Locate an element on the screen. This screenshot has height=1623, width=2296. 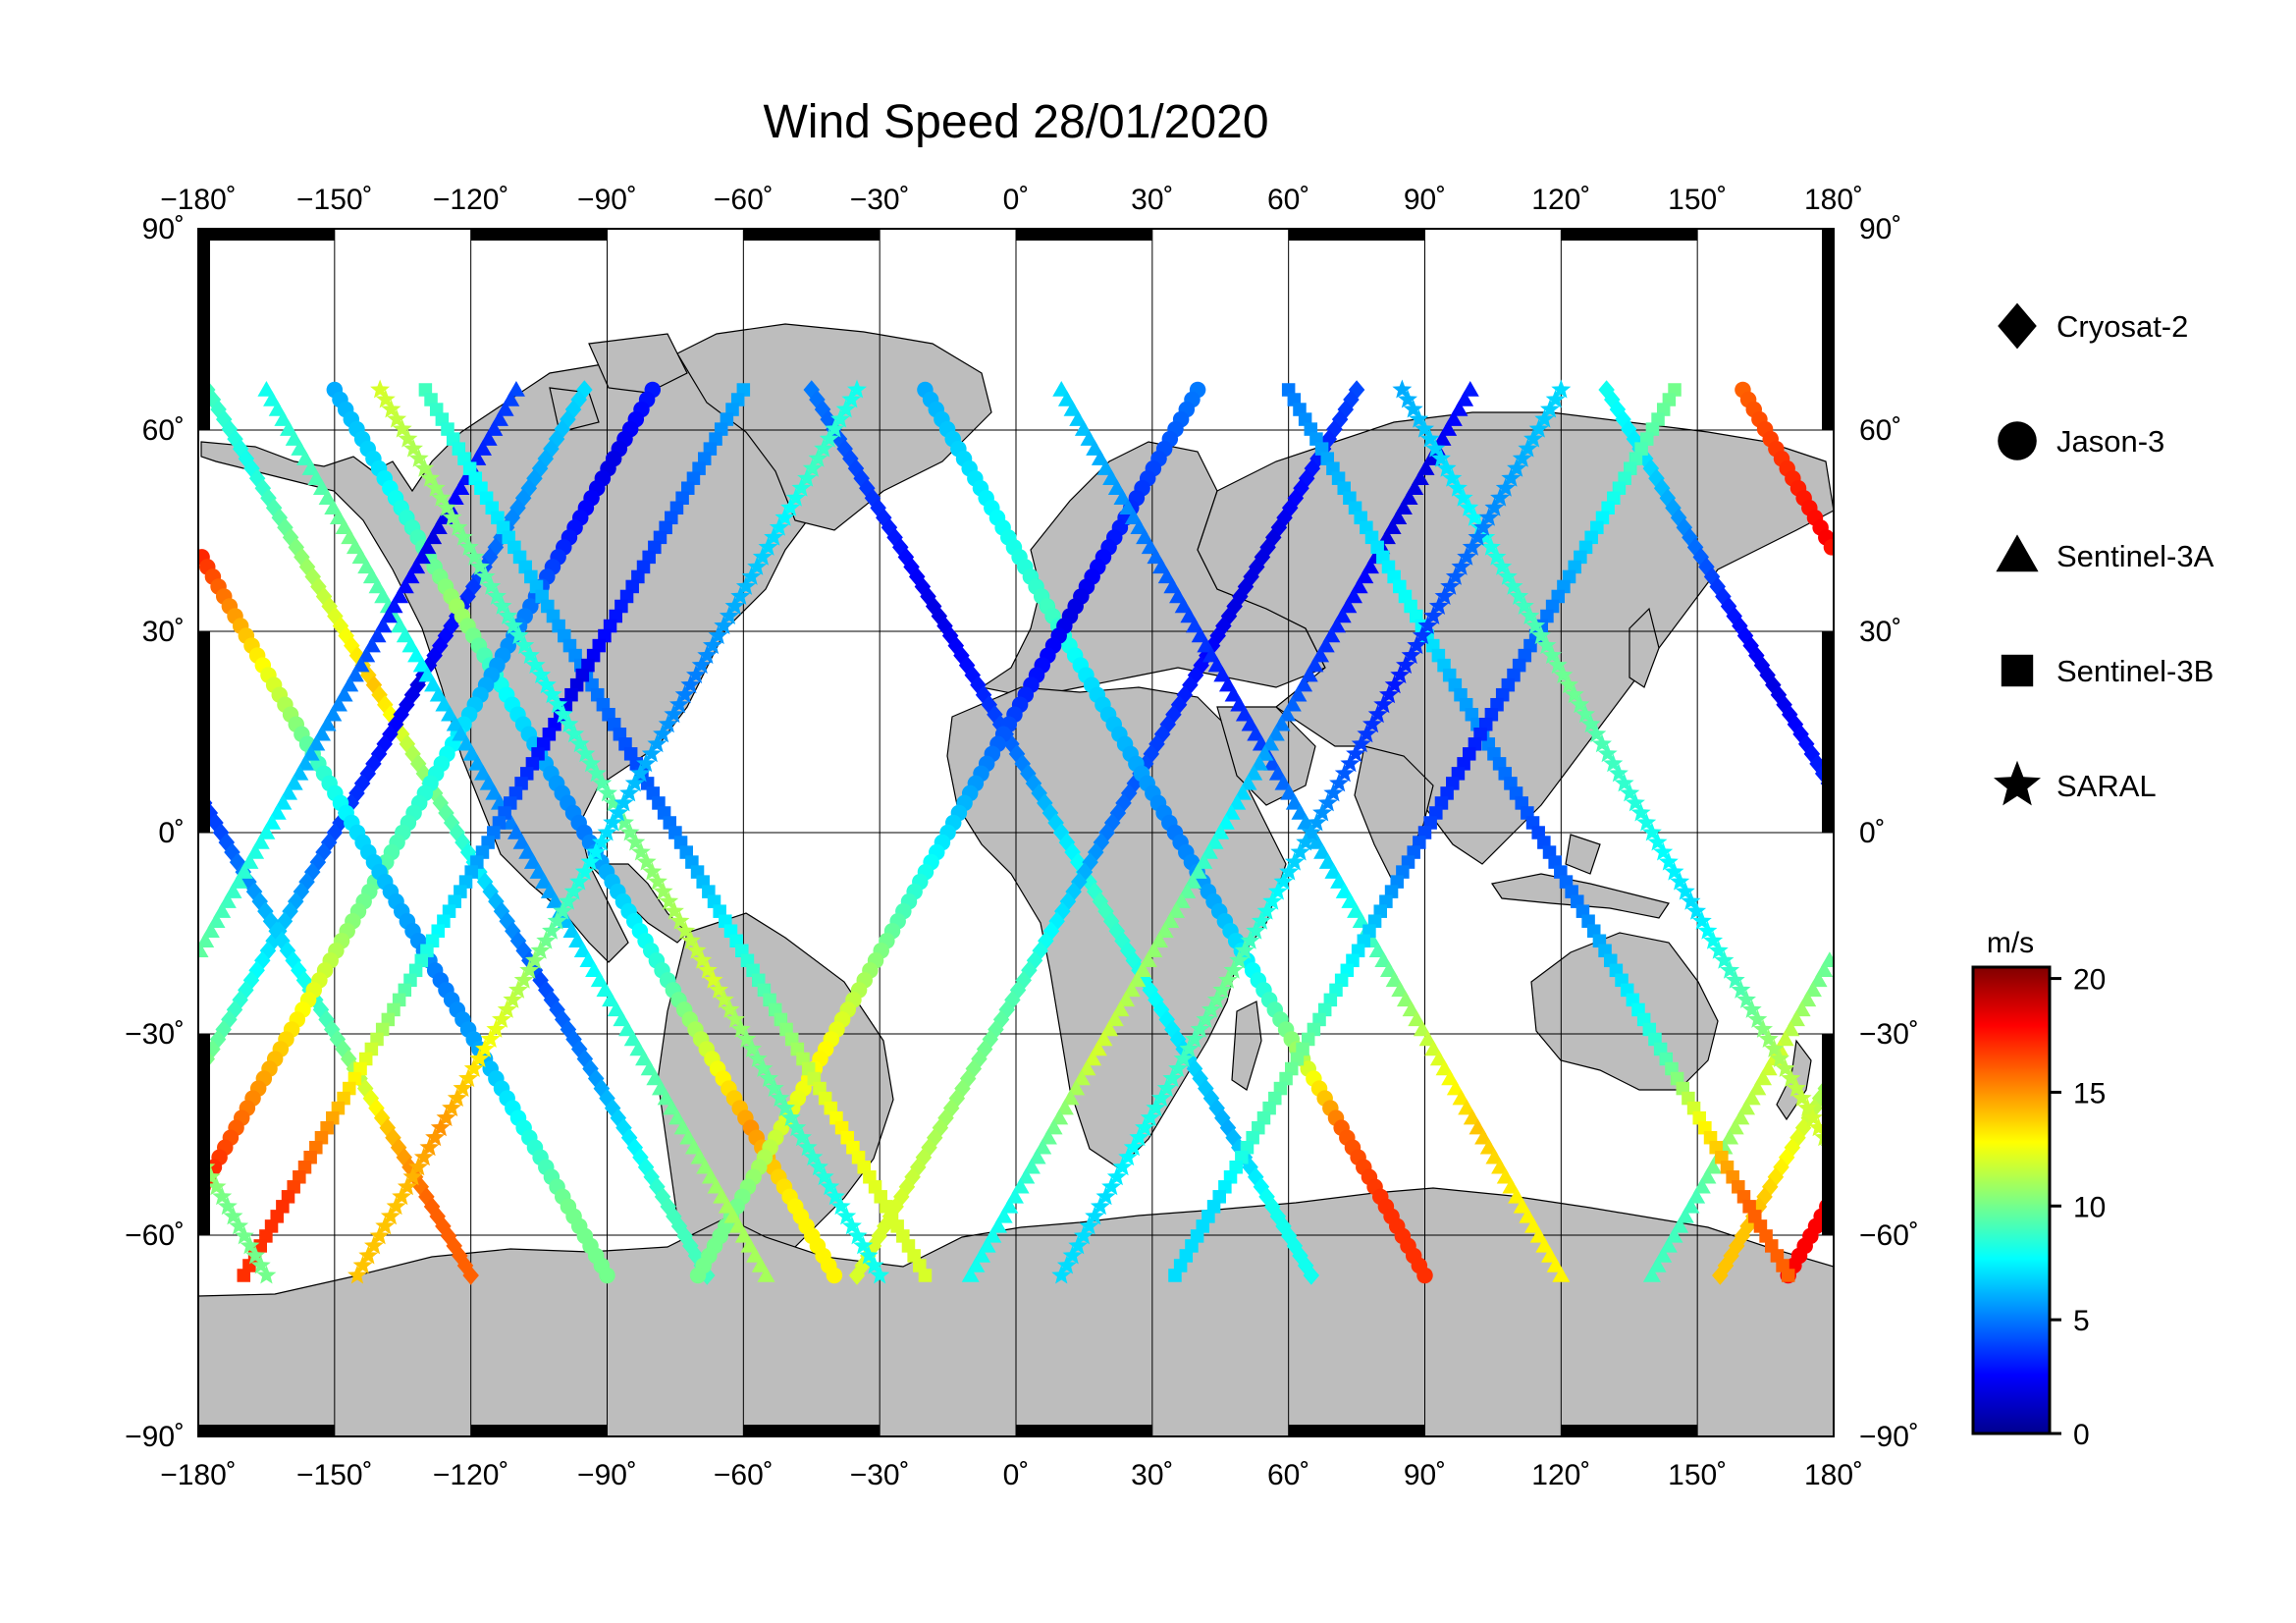
legend-star-icon is located at coordinates (2018, 783).